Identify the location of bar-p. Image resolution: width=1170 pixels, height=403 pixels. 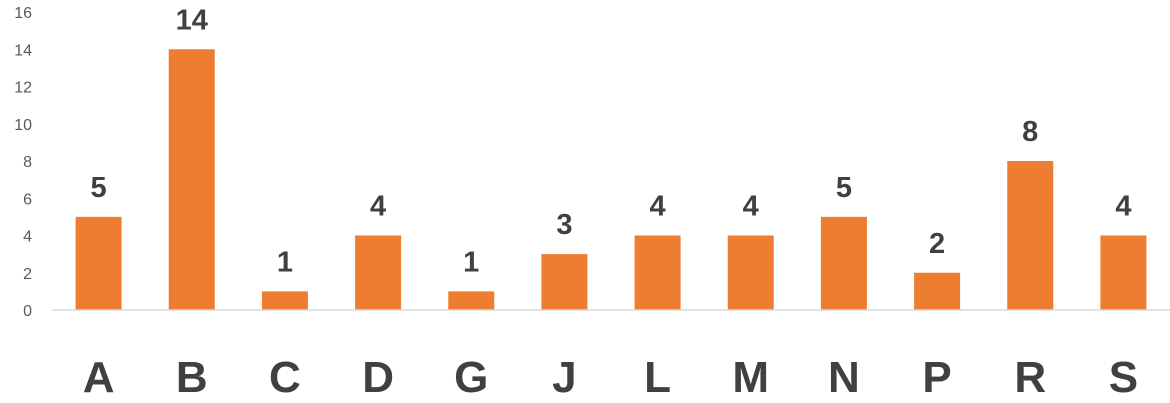
(937, 291).